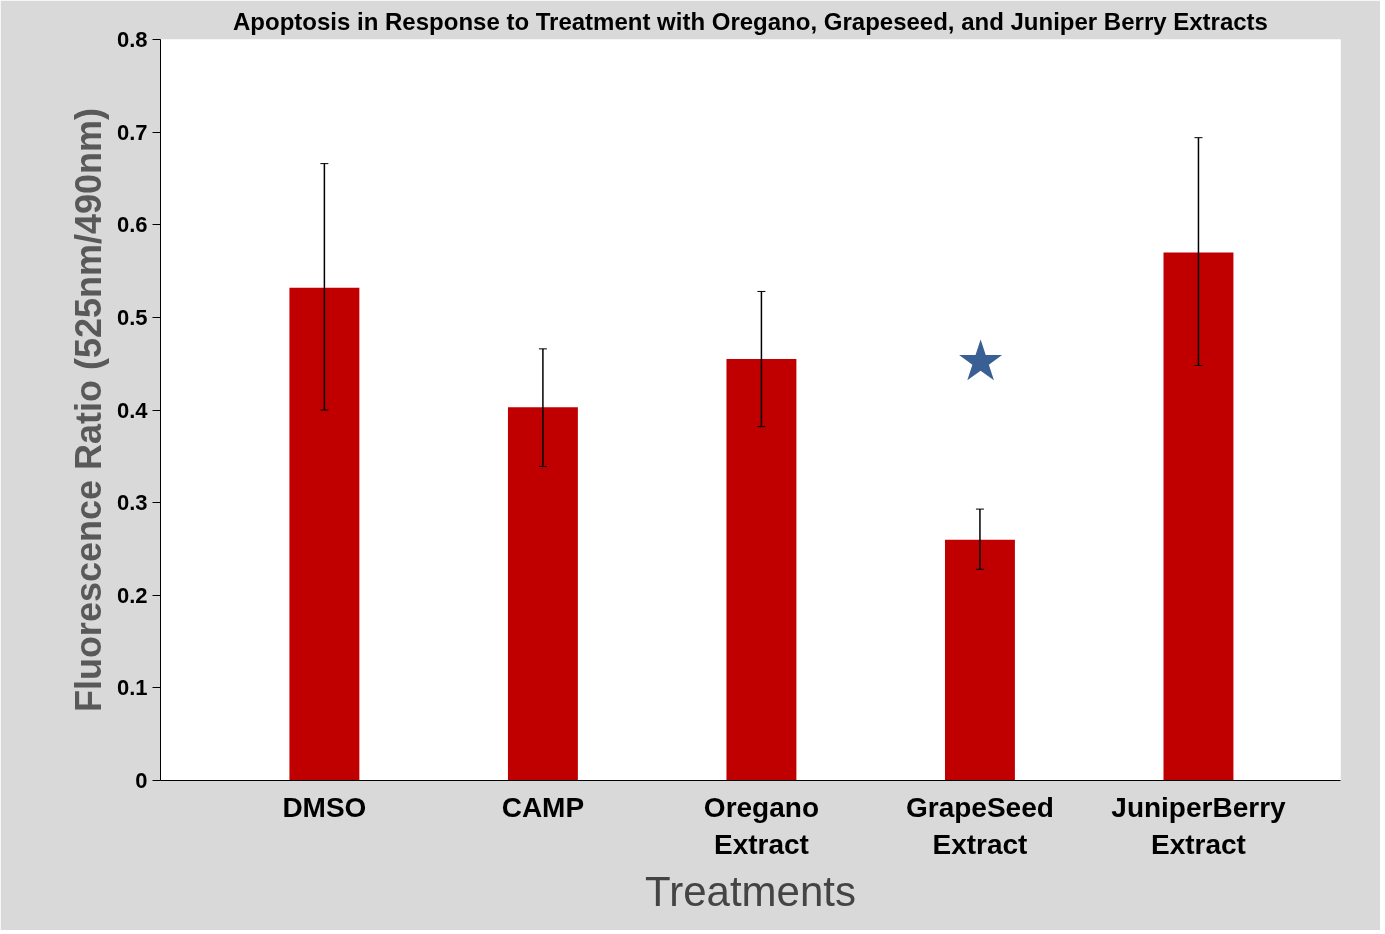 The image size is (1385, 934). I want to click on y-tick-label: 0.5, so click(132, 317).